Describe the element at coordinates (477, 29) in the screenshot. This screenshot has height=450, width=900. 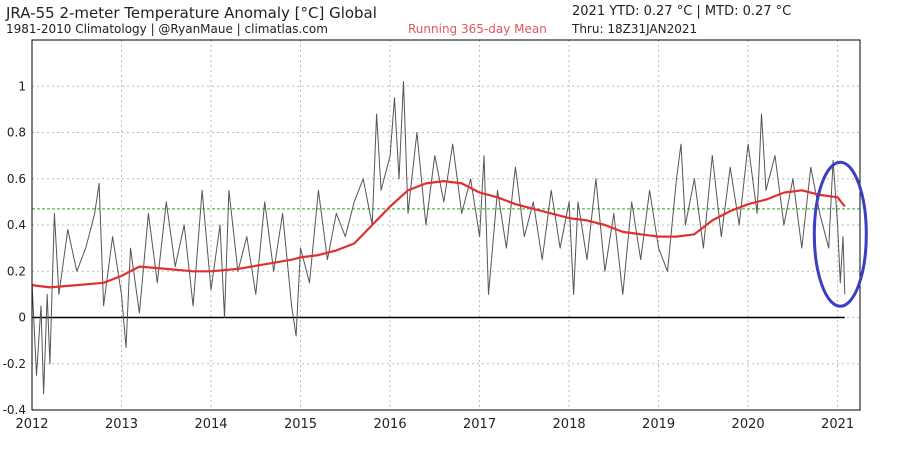
I see `legend-running-mean: Running 365-day Mean` at that location.